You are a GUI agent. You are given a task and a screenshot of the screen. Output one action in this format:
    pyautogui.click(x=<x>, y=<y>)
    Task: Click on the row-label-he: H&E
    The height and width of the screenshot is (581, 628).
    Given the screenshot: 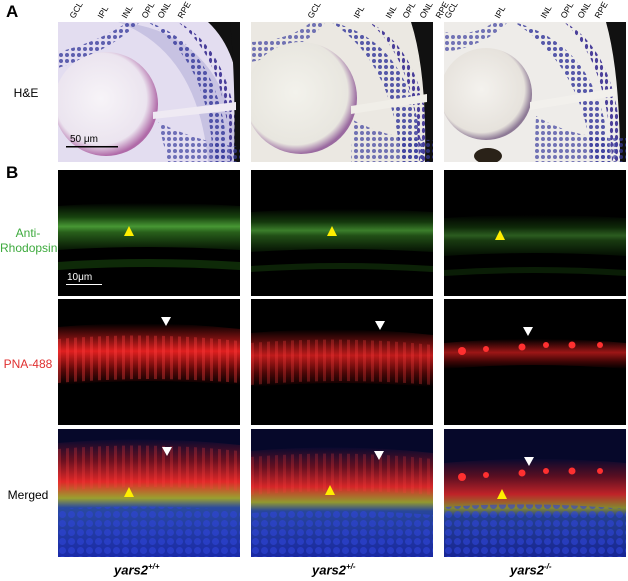 What is the action you would take?
    pyautogui.click(x=26, y=93)
    